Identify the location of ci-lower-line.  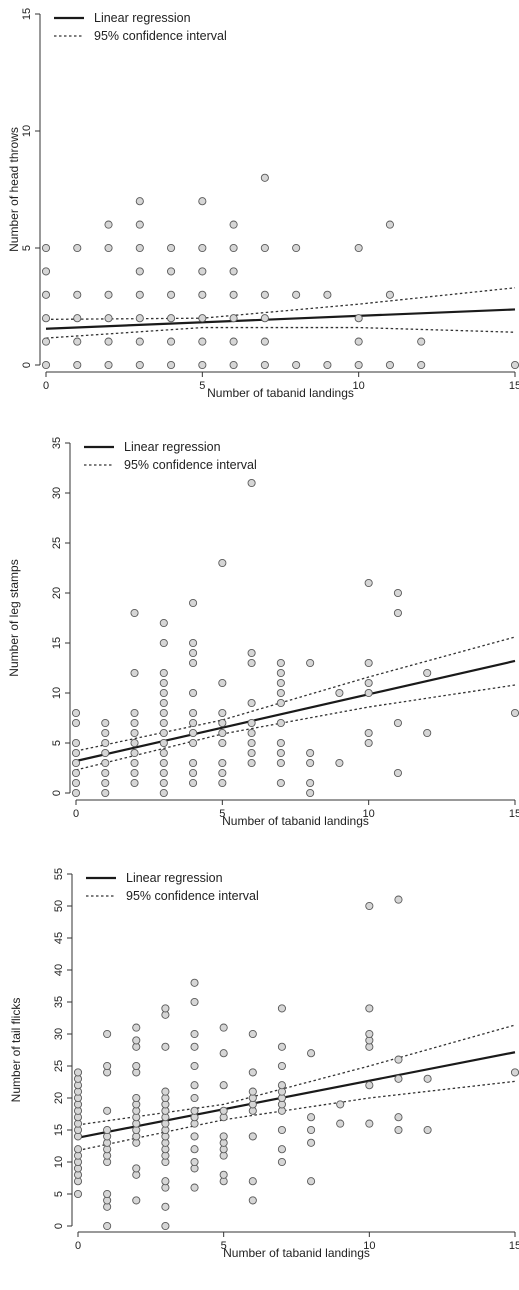
(295, 727).